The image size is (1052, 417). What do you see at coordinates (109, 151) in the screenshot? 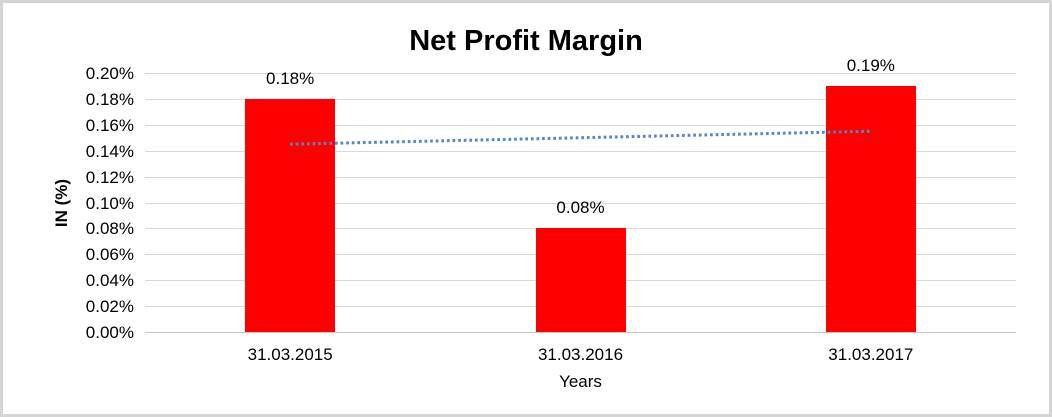
I see `y-tick-label: 0.14%` at bounding box center [109, 151].